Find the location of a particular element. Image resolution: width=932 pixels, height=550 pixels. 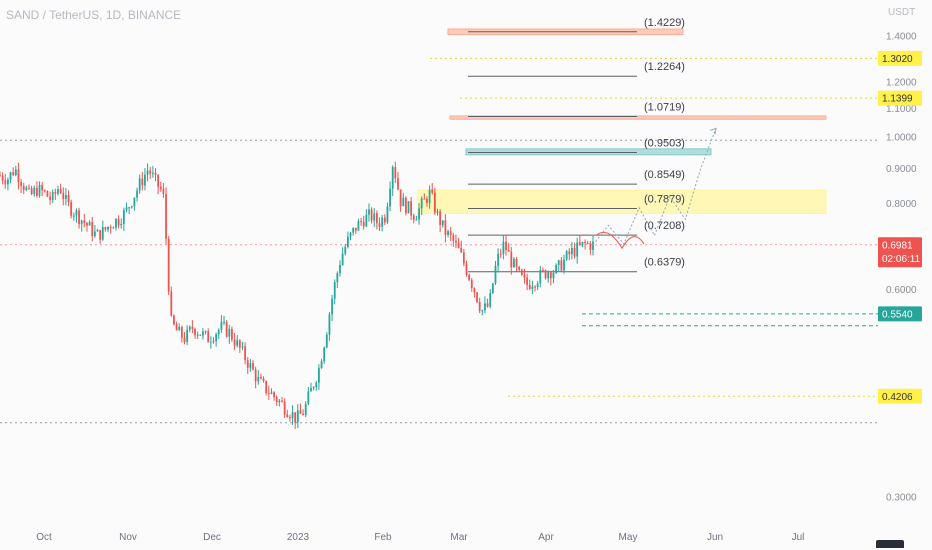

symbol-title: SAND / TetherUS, 1D, BINANCE is located at coordinates (94, 15).